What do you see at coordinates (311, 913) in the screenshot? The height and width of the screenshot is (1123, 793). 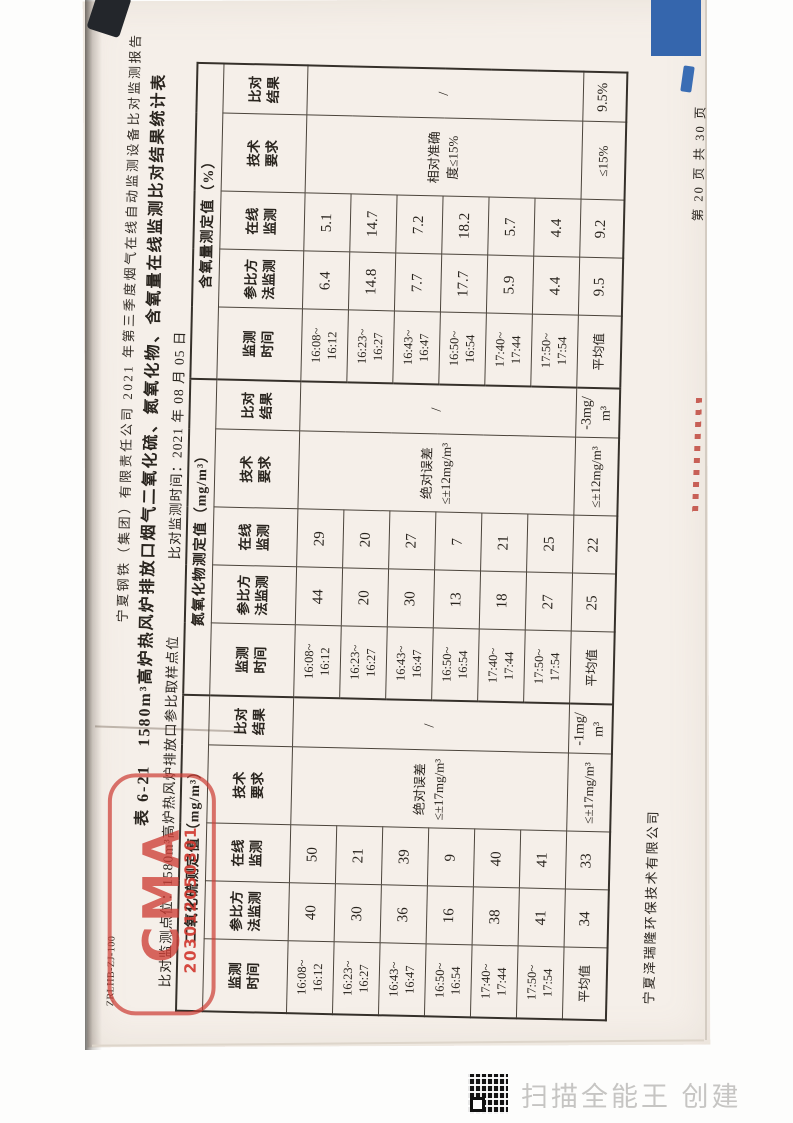 I see `ref-cell: 40` at bounding box center [311, 913].